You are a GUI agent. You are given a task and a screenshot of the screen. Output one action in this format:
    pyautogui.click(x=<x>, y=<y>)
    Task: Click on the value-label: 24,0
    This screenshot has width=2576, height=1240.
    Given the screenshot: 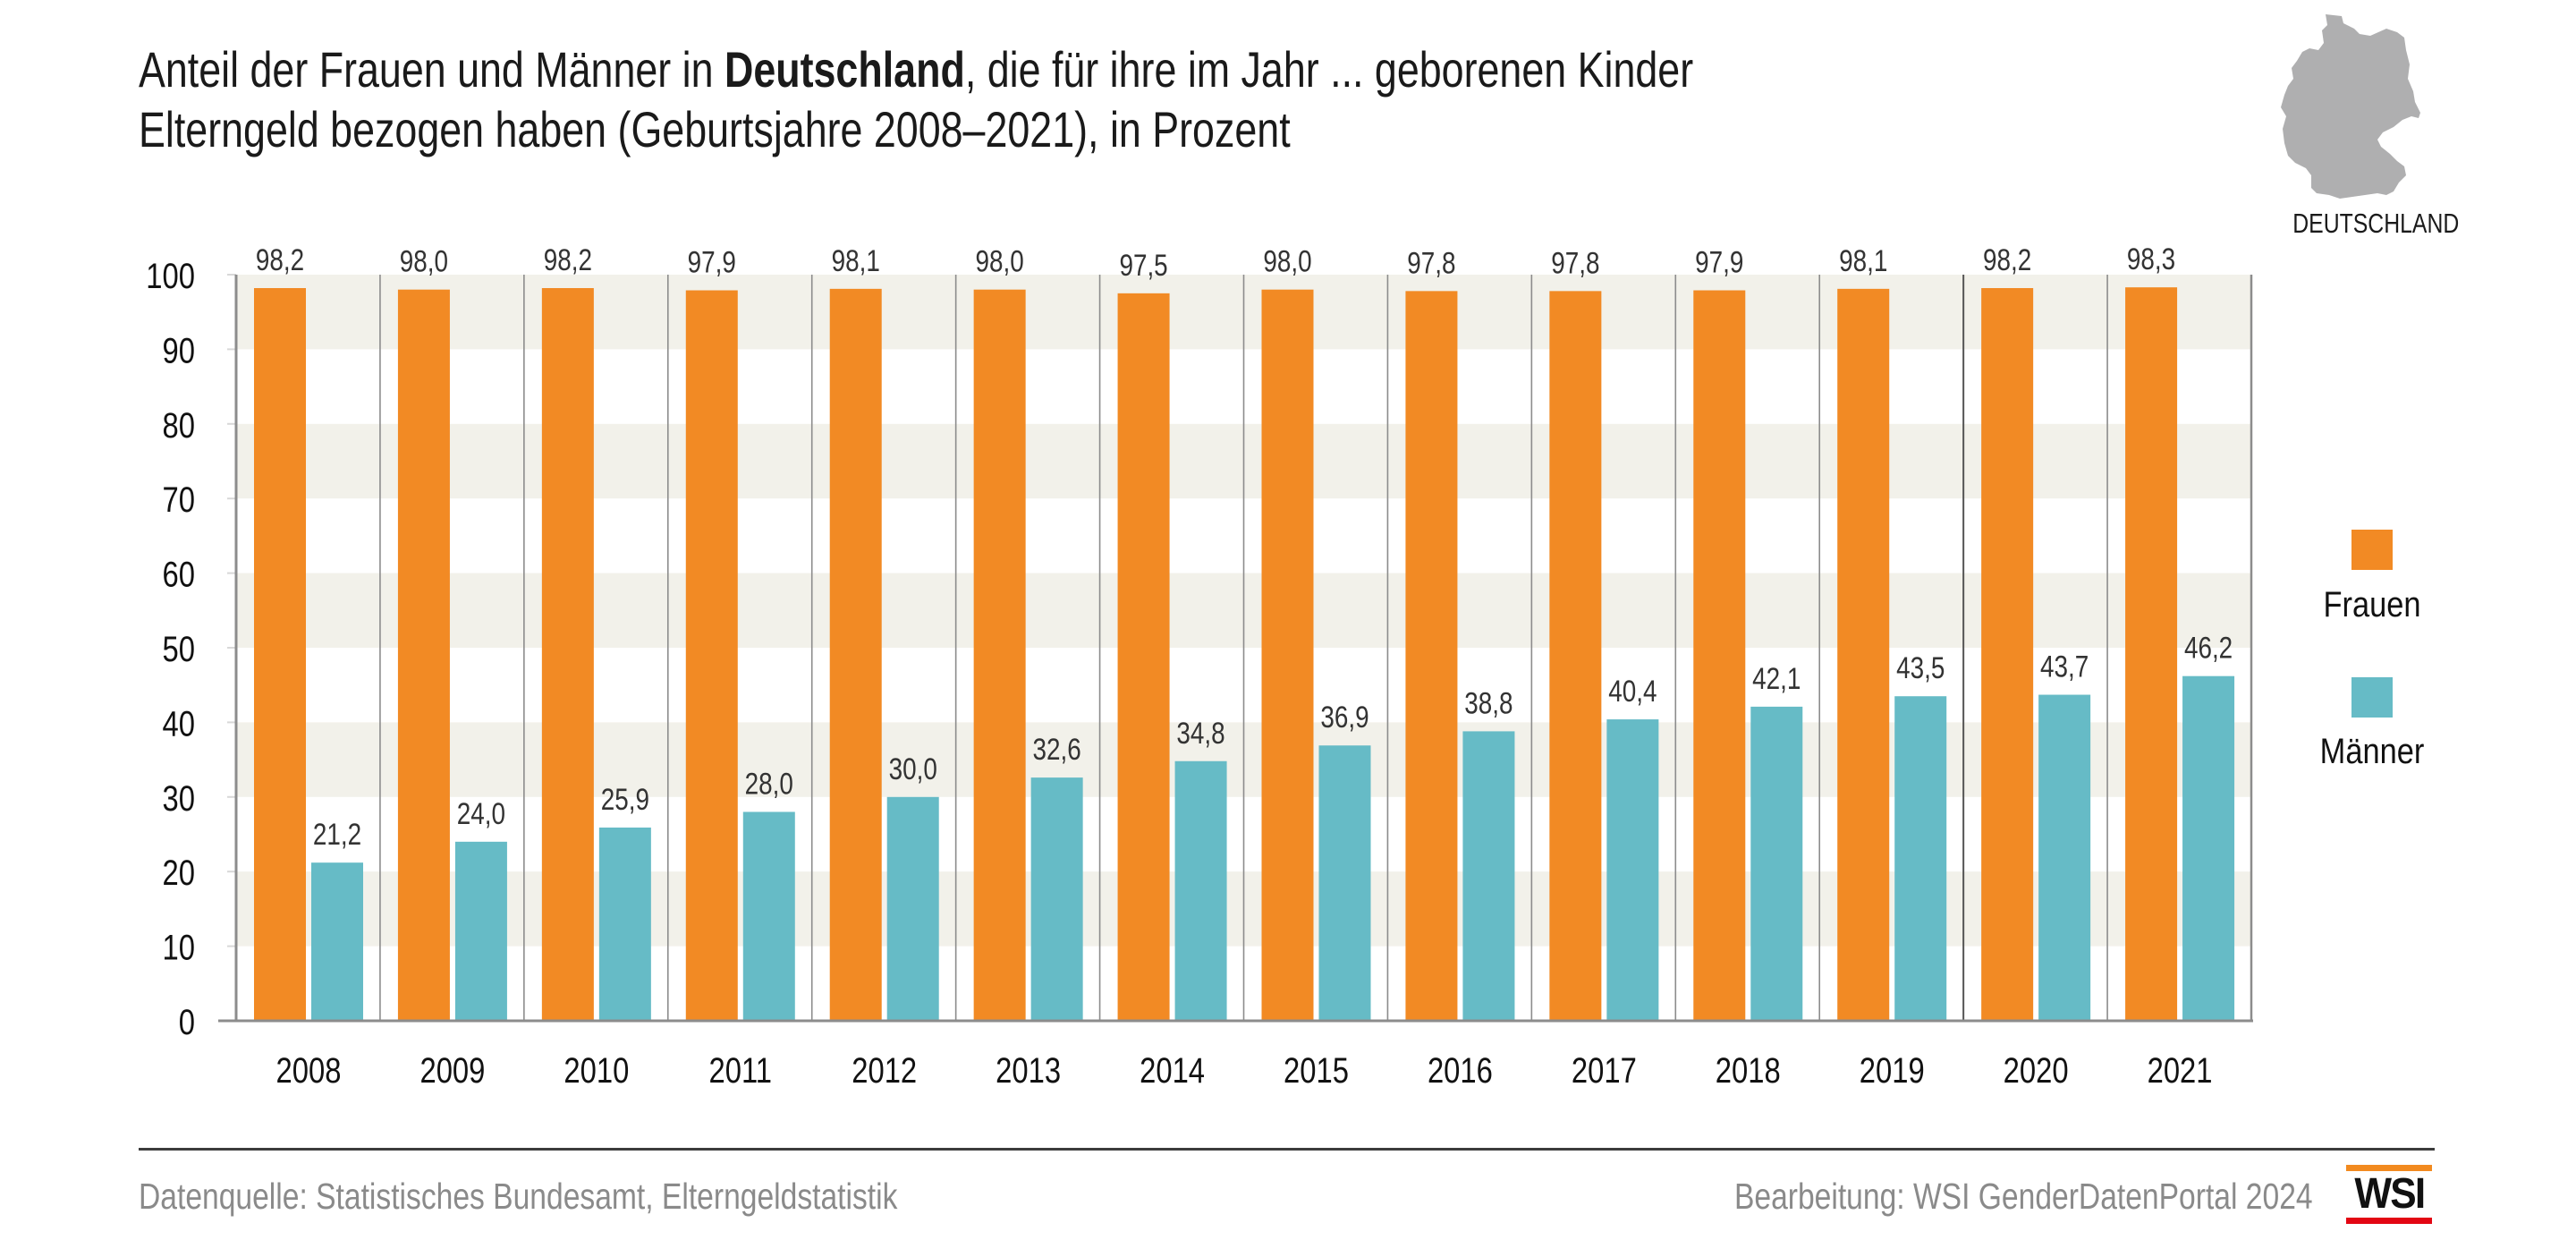 What is the action you would take?
    pyautogui.click(x=481, y=813)
    